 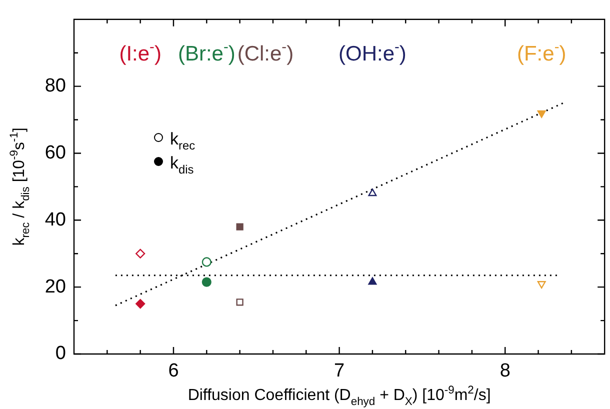 What do you see at coordinates (55, 86) in the screenshot?
I see `y-tick-label: 80` at bounding box center [55, 86].